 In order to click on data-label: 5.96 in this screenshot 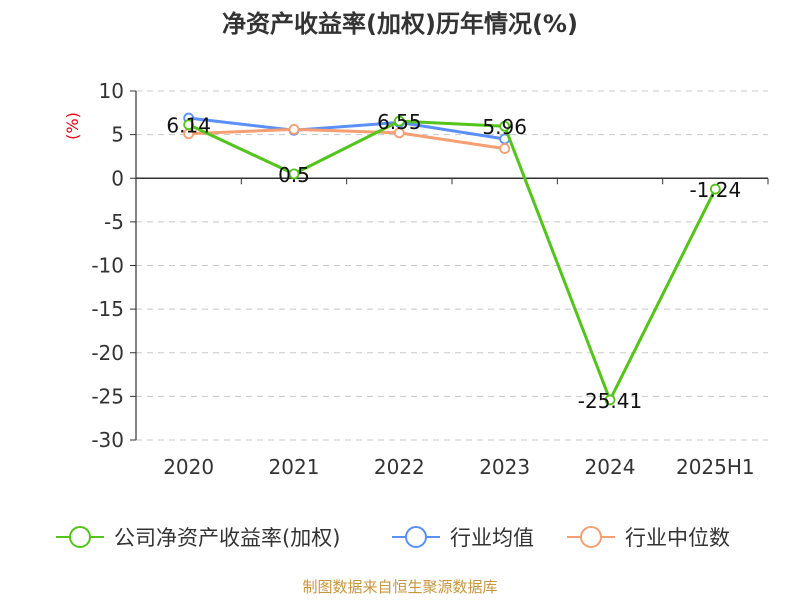, I will do `click(504, 127)`.